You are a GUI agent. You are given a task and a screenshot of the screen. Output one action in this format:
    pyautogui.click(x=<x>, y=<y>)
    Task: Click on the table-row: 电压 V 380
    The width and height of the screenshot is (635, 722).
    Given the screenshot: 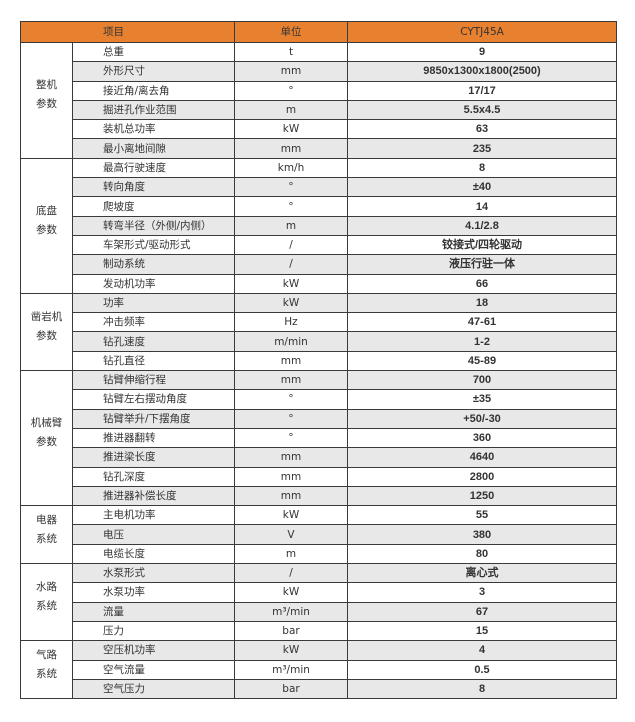 What is the action you would take?
    pyautogui.click(x=319, y=534)
    